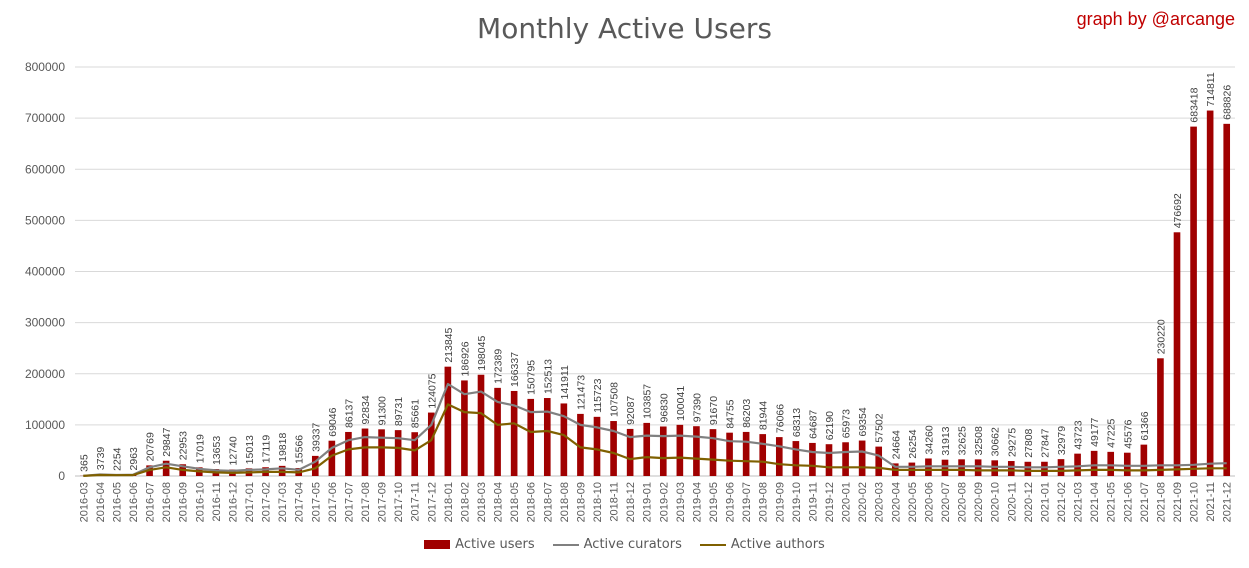  I want to click on bar-data-label: 32508, so click(979, 440).